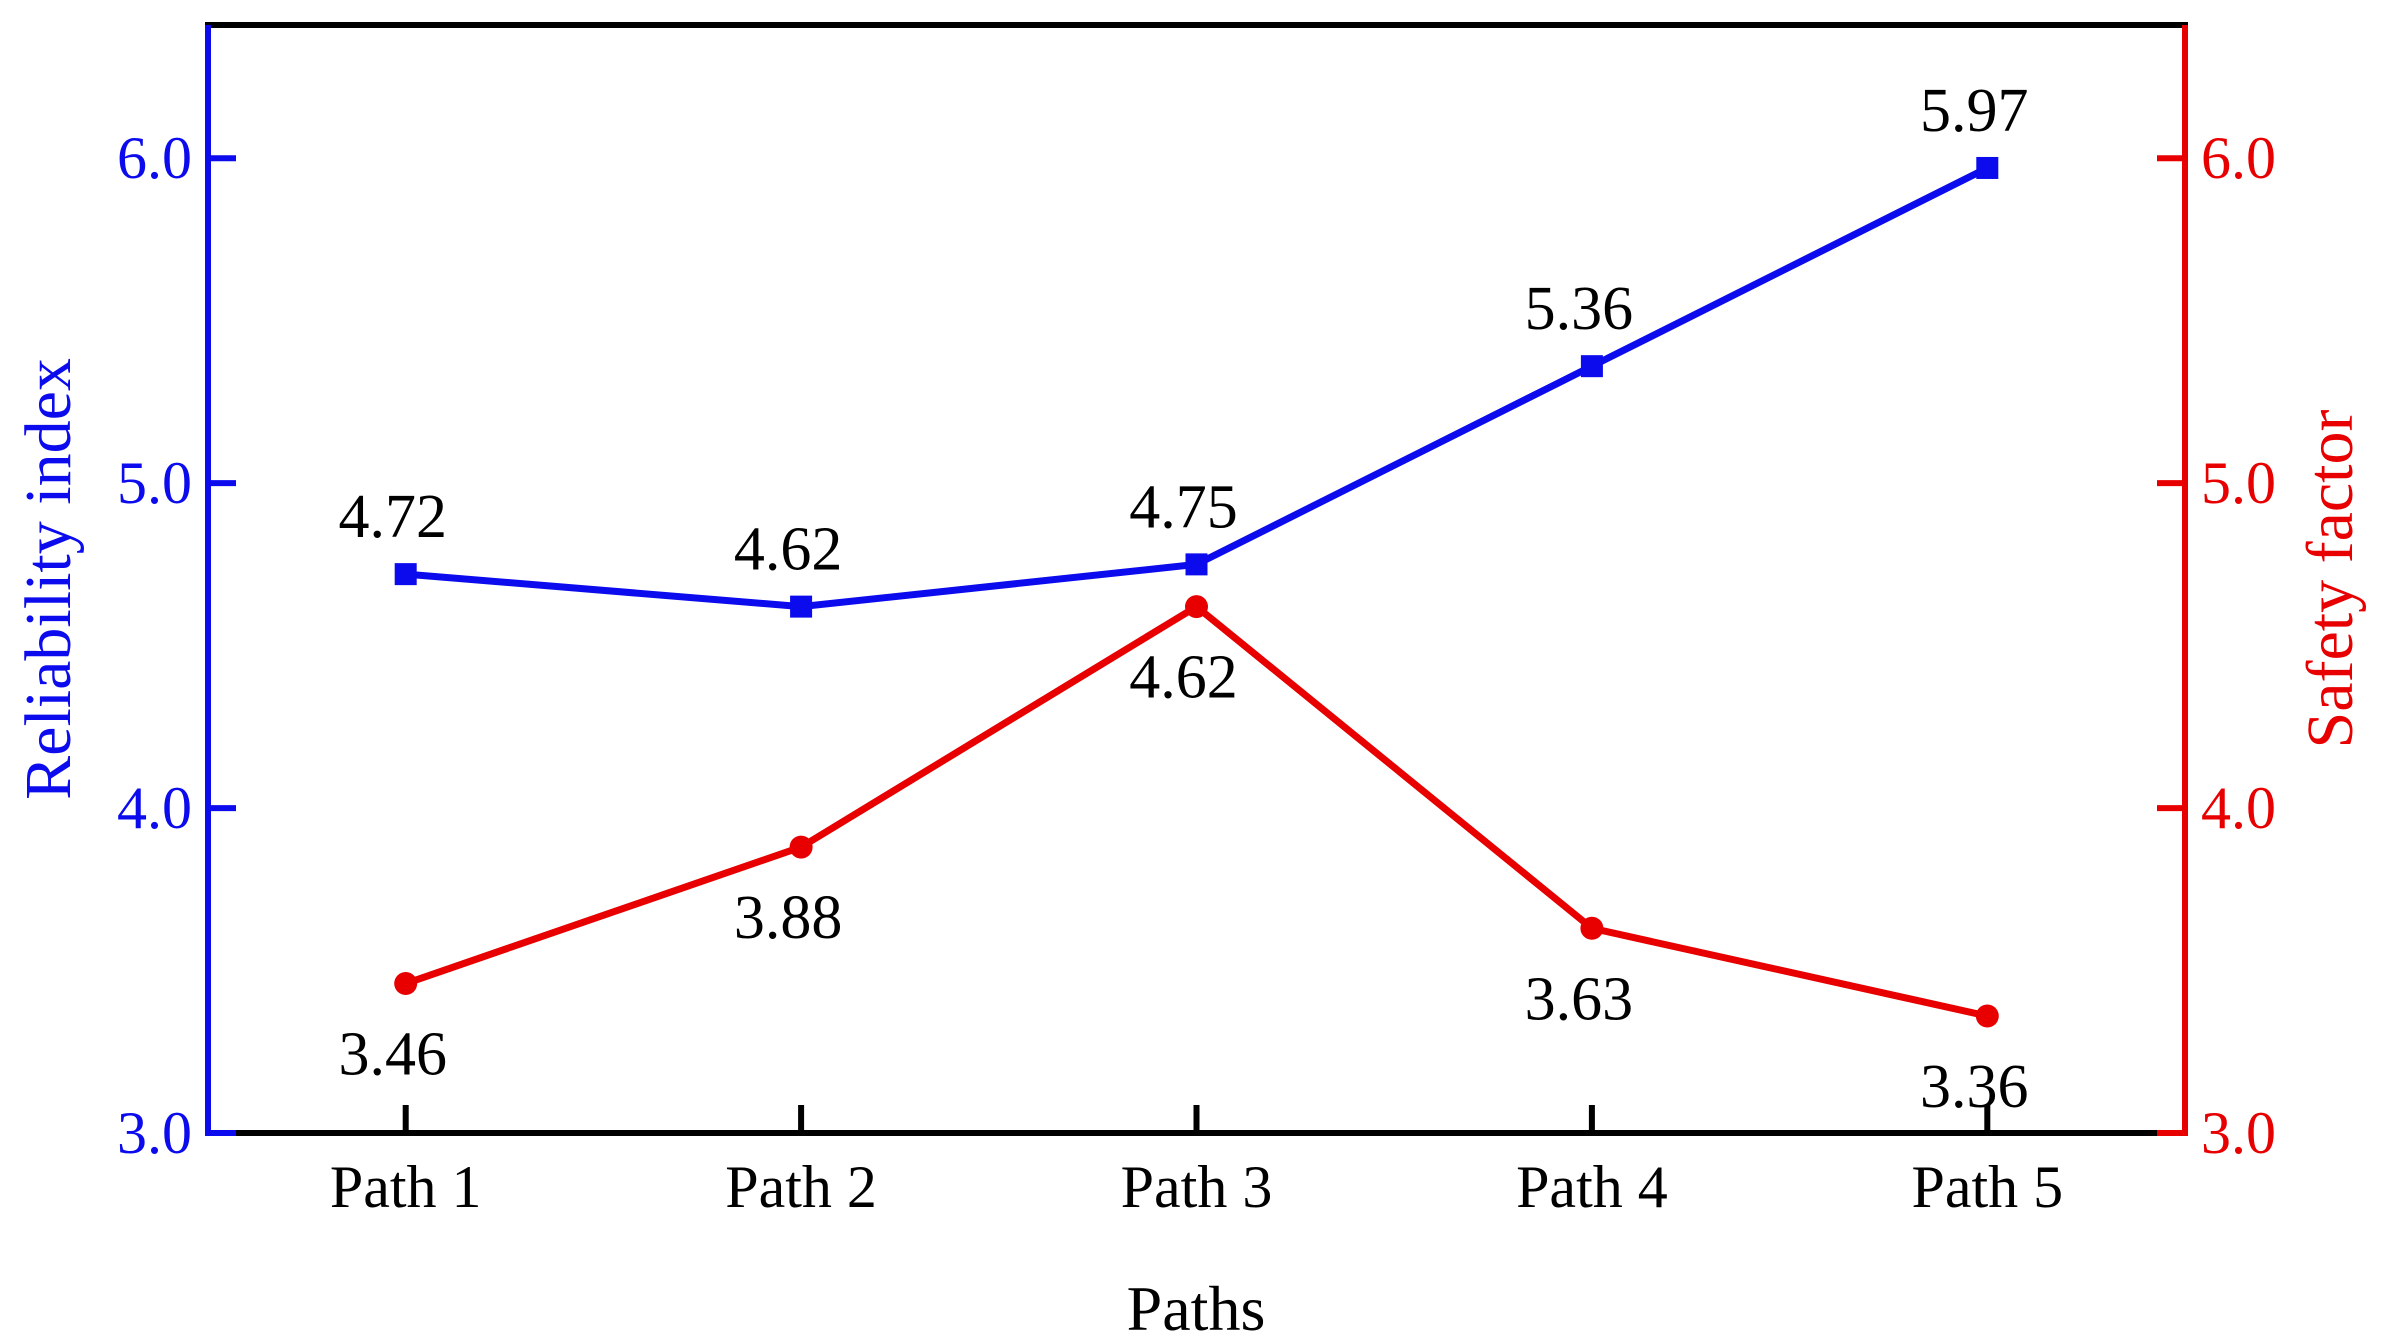 Image resolution: width=2397 pixels, height=1335 pixels. Describe the element at coordinates (2238, 808) in the screenshot. I see `y-axis-right-tick-label: 4.0` at that location.